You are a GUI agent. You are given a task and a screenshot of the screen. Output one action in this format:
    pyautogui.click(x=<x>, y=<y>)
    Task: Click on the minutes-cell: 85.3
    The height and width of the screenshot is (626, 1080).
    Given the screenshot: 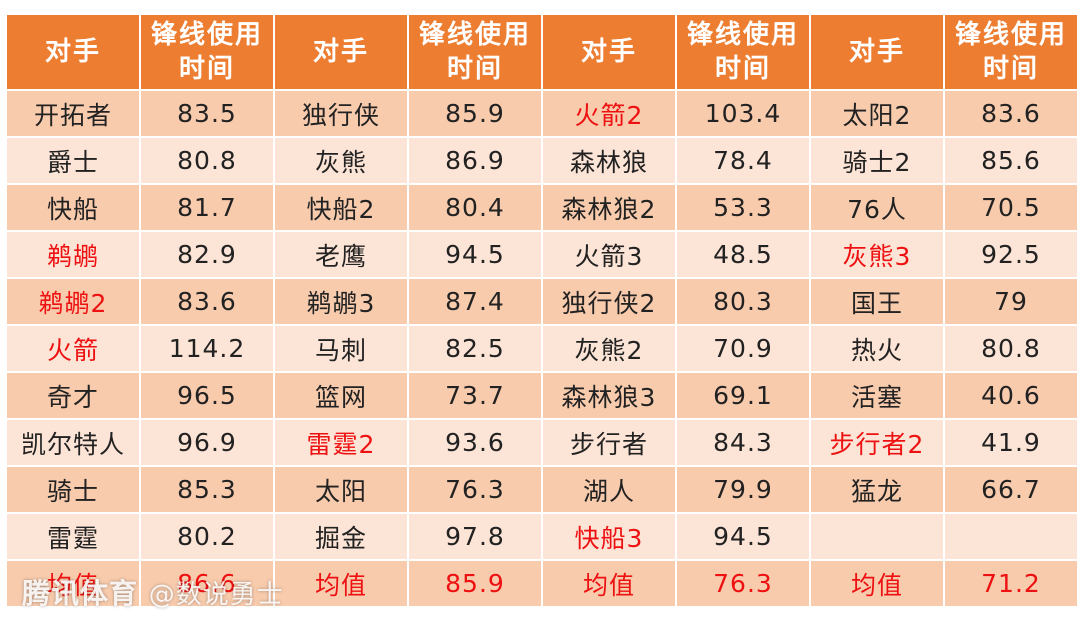 What is the action you would take?
    pyautogui.click(x=207, y=489)
    